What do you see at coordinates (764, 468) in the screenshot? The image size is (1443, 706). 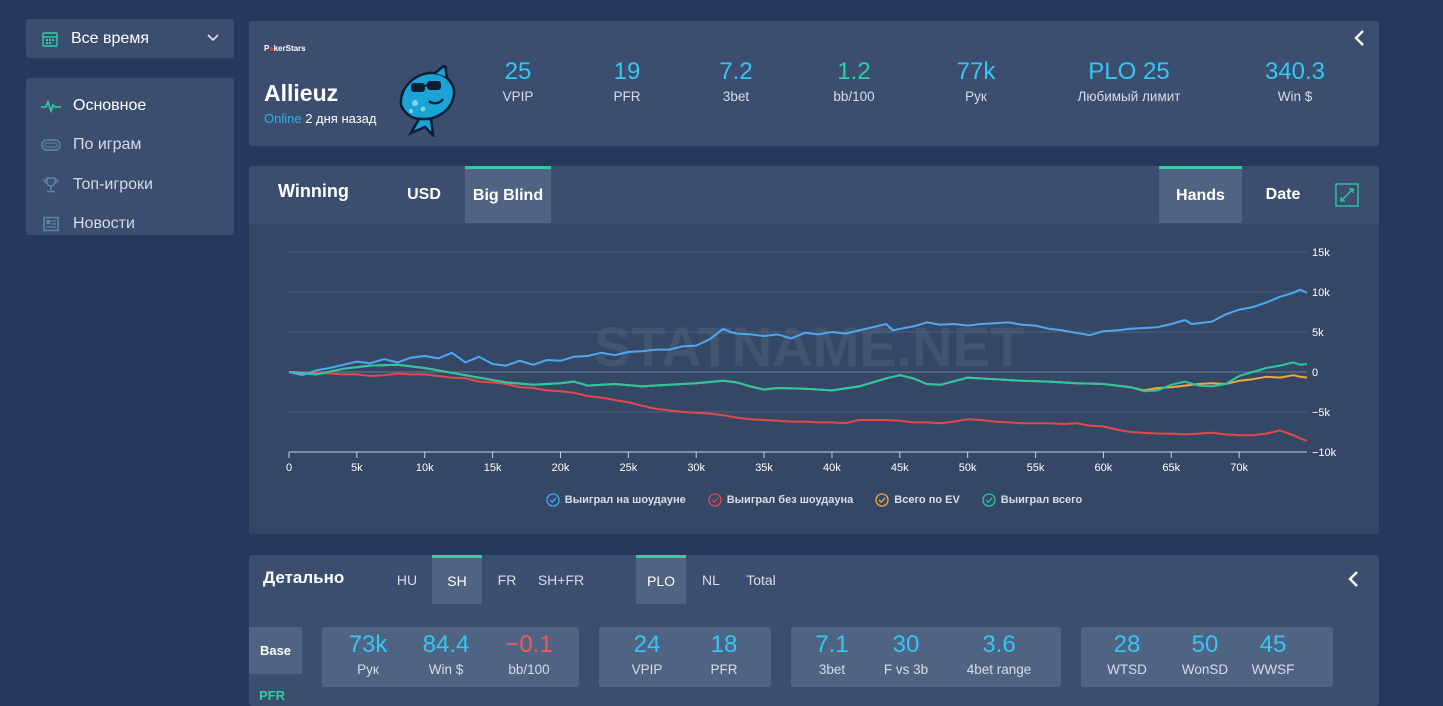 I see `x-tick-label: 35k` at bounding box center [764, 468].